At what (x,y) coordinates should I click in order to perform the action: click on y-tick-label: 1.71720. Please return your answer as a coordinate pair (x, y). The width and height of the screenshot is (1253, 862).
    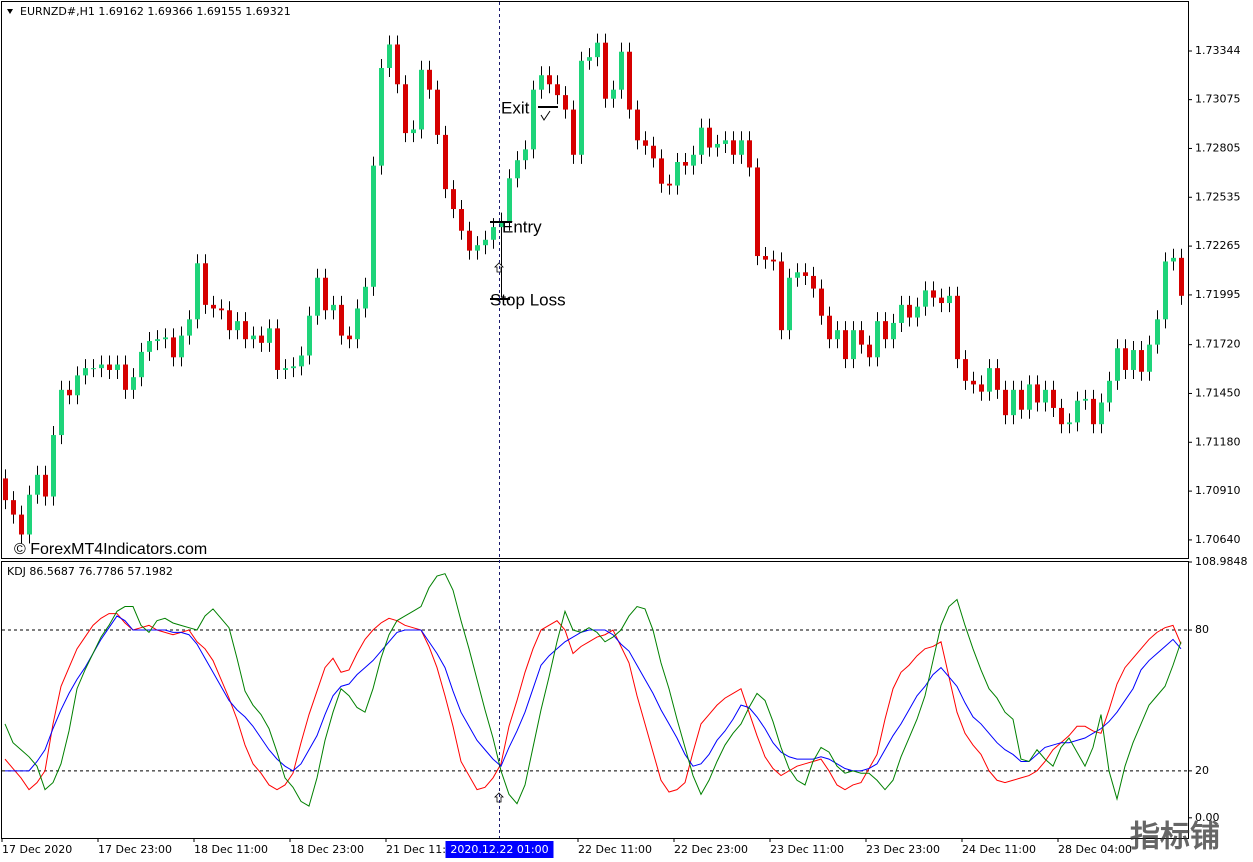
    Looking at the image, I should click on (1218, 344).